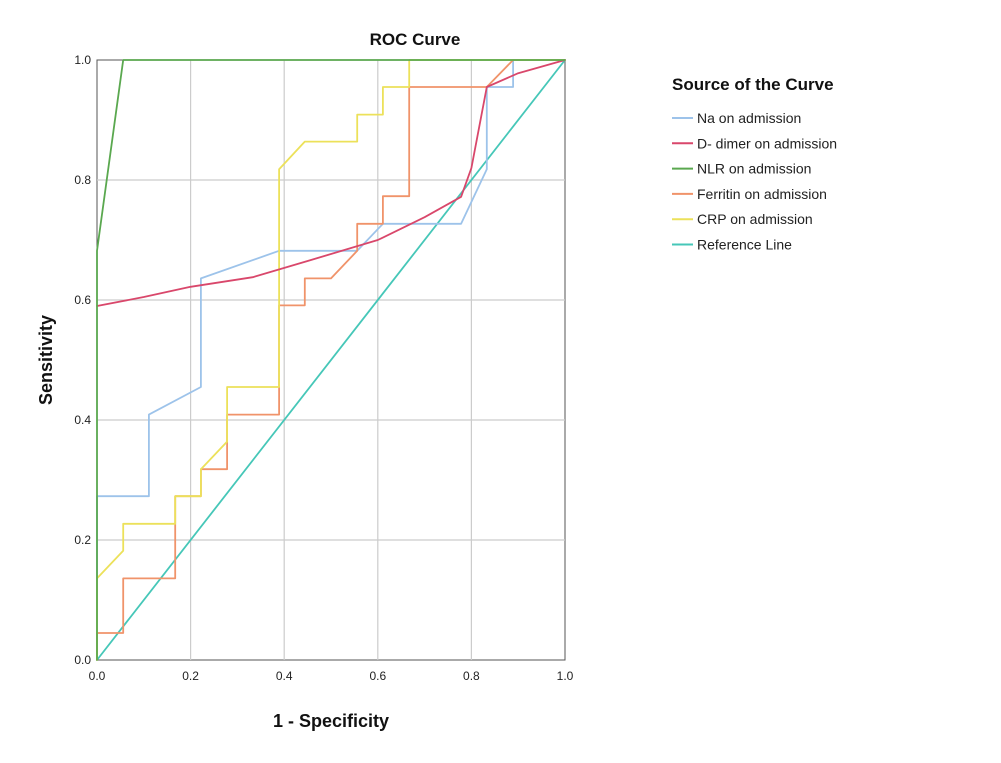 This screenshot has width=1001, height=763. I want to click on x-tick-label: 0.0, so click(97, 676).